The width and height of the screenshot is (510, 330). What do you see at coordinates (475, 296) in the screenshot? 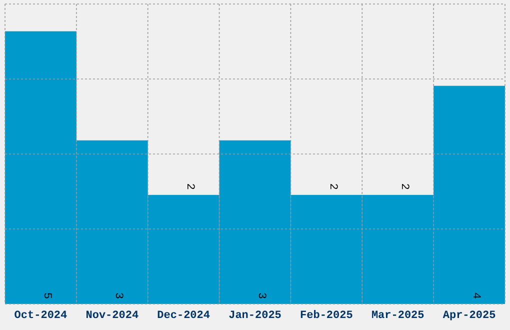
I see `data-label: 4` at bounding box center [475, 296].